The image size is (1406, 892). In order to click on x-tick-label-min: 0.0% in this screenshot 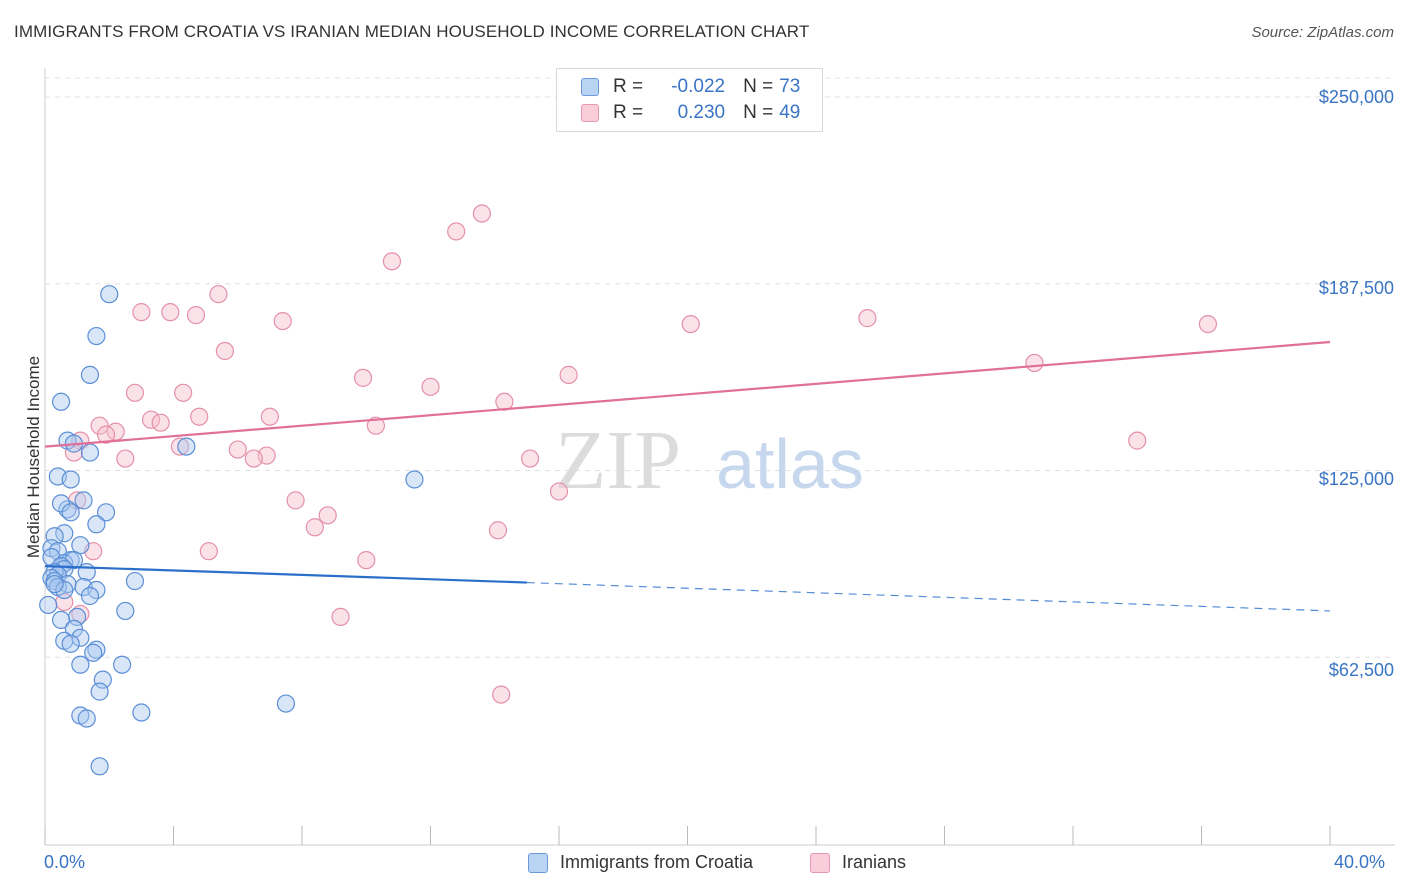, I will do `click(65, 862)`.